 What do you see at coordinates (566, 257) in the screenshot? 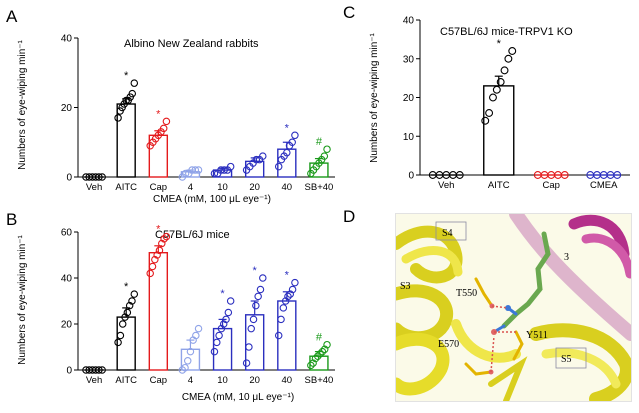
I see `label-compound-3: 3` at bounding box center [566, 257].